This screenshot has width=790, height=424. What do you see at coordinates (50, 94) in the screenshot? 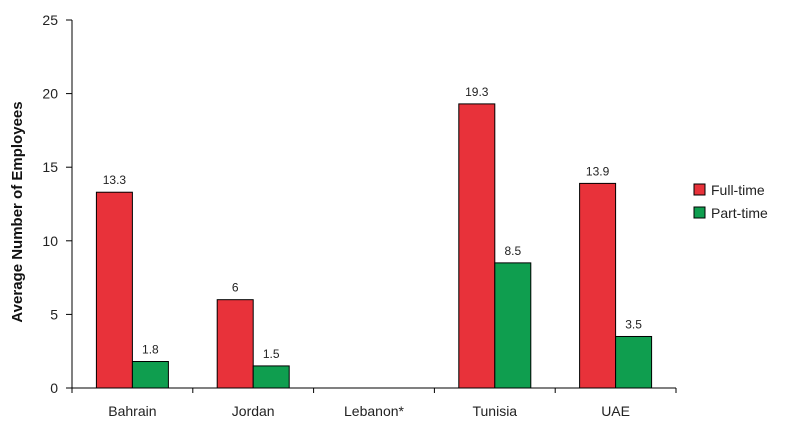
I see `y-tick-label: 20` at bounding box center [50, 94].